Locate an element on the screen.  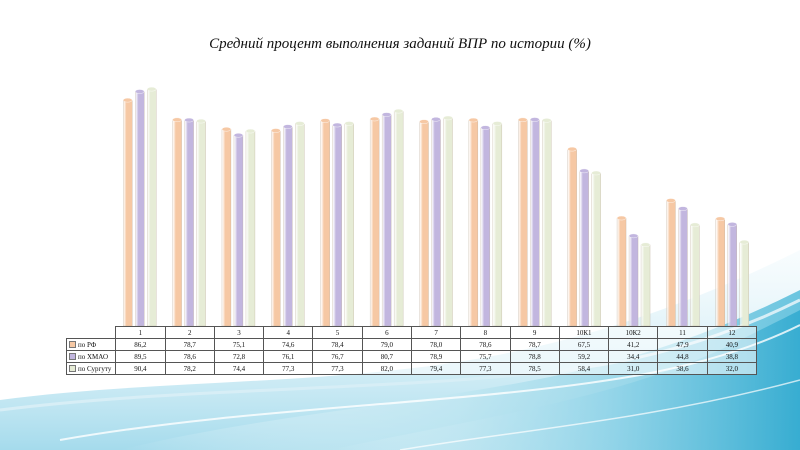
data-label-0-11: 47,9 is located at coordinates (682, 344).